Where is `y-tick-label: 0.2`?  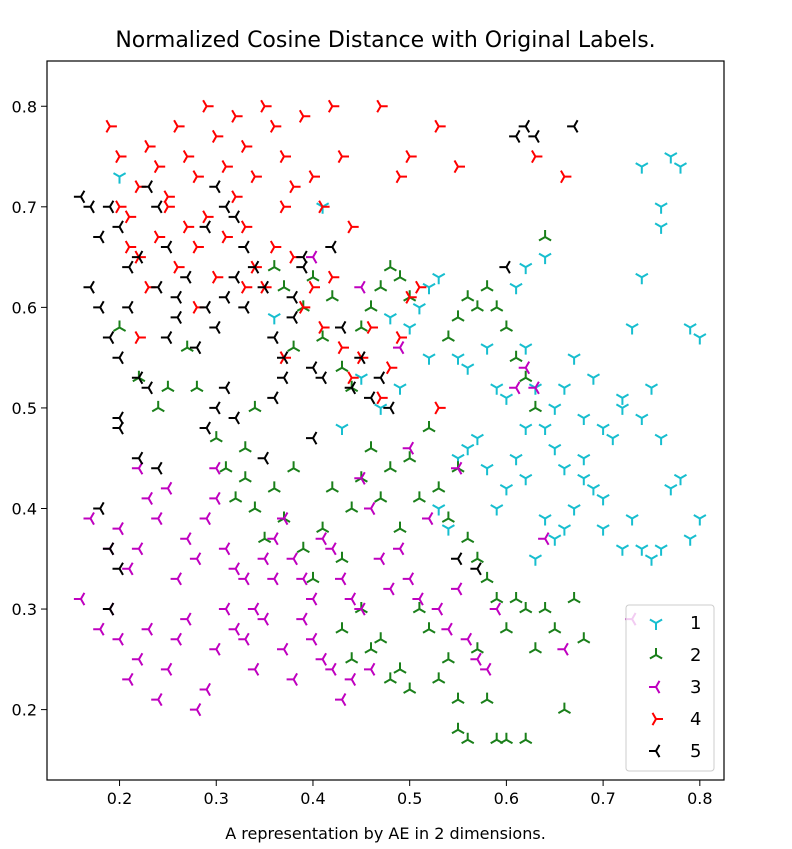 y-tick-label: 0.2 is located at coordinates (24, 710).